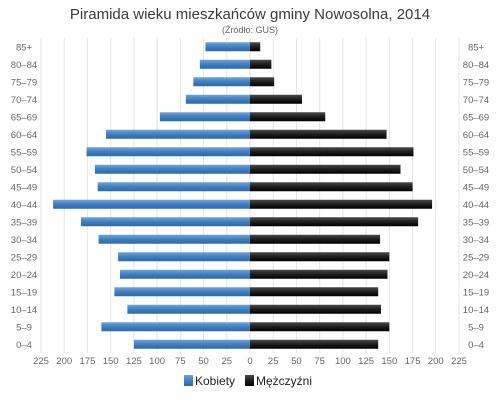 This screenshot has width=500, height=400. Describe the element at coordinates (476, 327) in the screenshot. I see `y-tick-label-right: 5–9` at that location.